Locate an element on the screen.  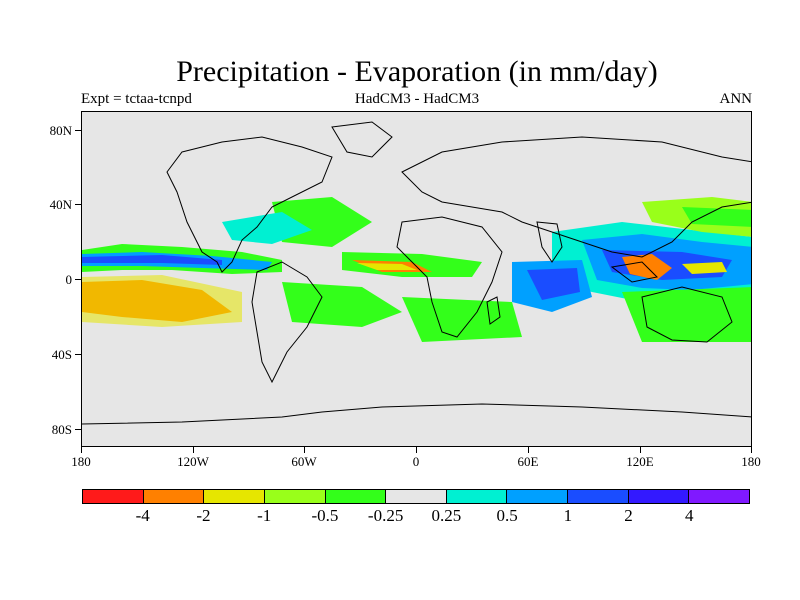
colorbar-label: 2 is located at coordinates (628, 515).